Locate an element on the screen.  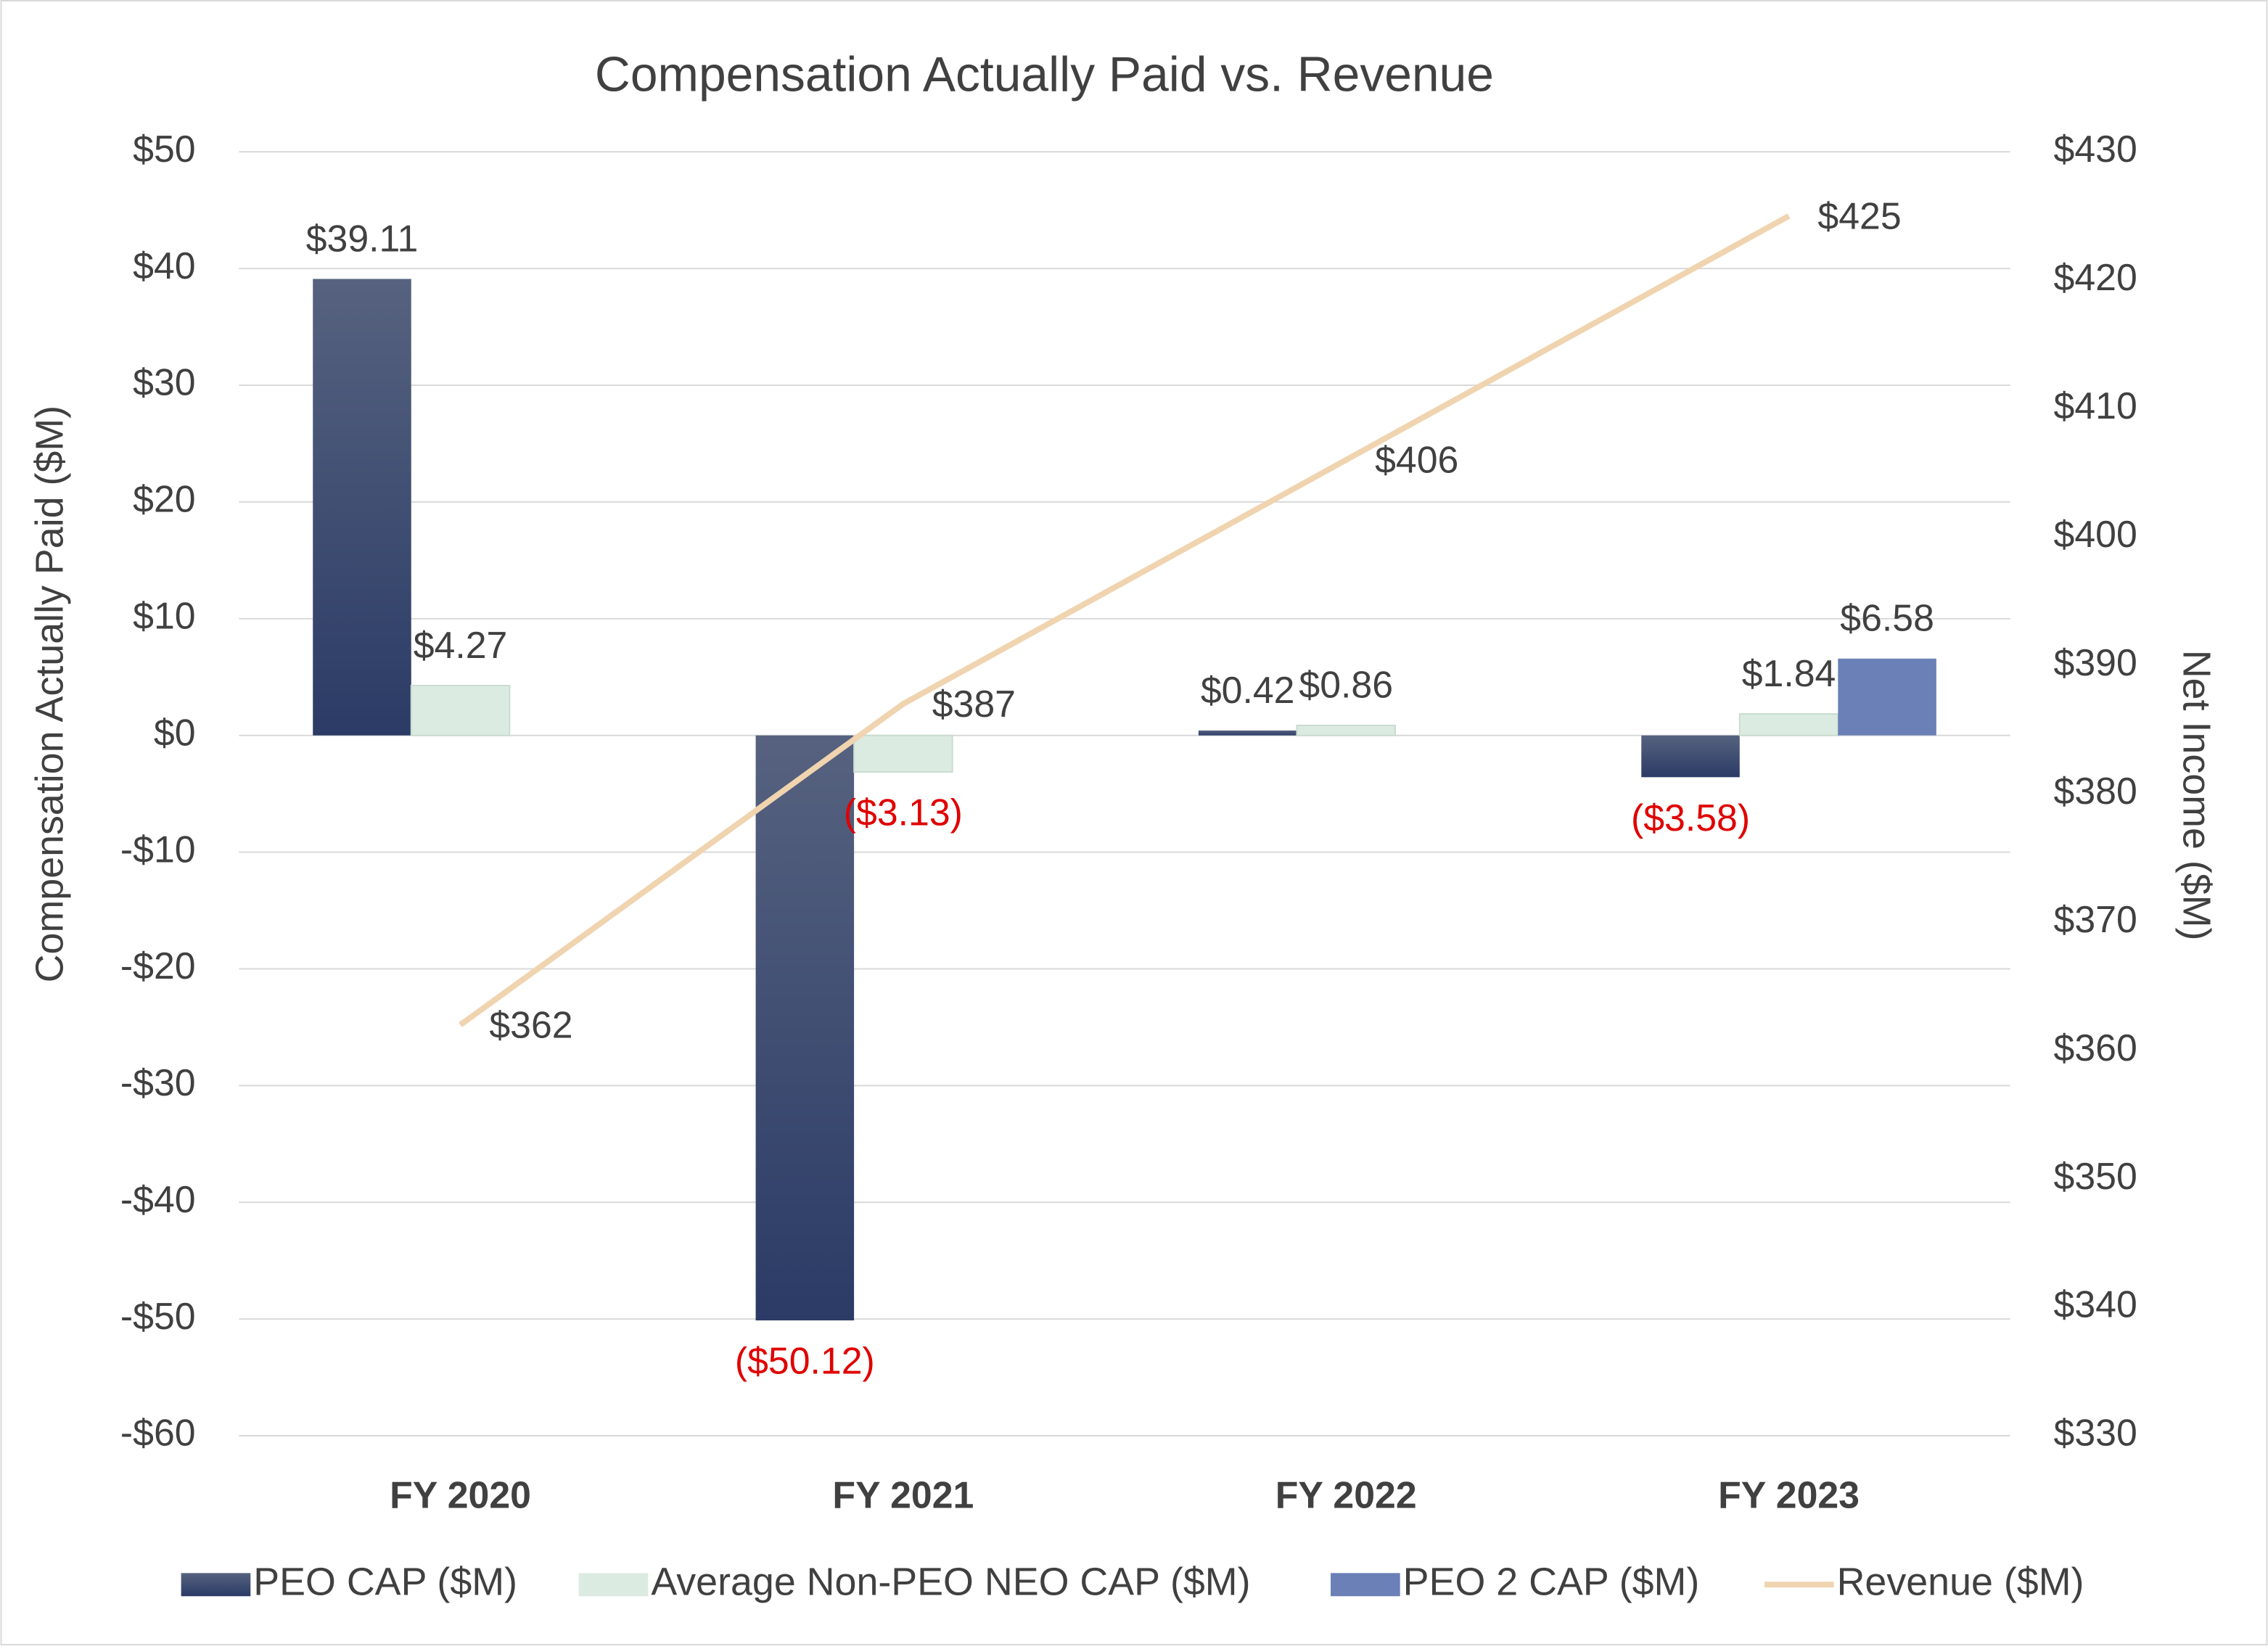
x-tick-label: FY 2020 is located at coordinates (461, 1494).